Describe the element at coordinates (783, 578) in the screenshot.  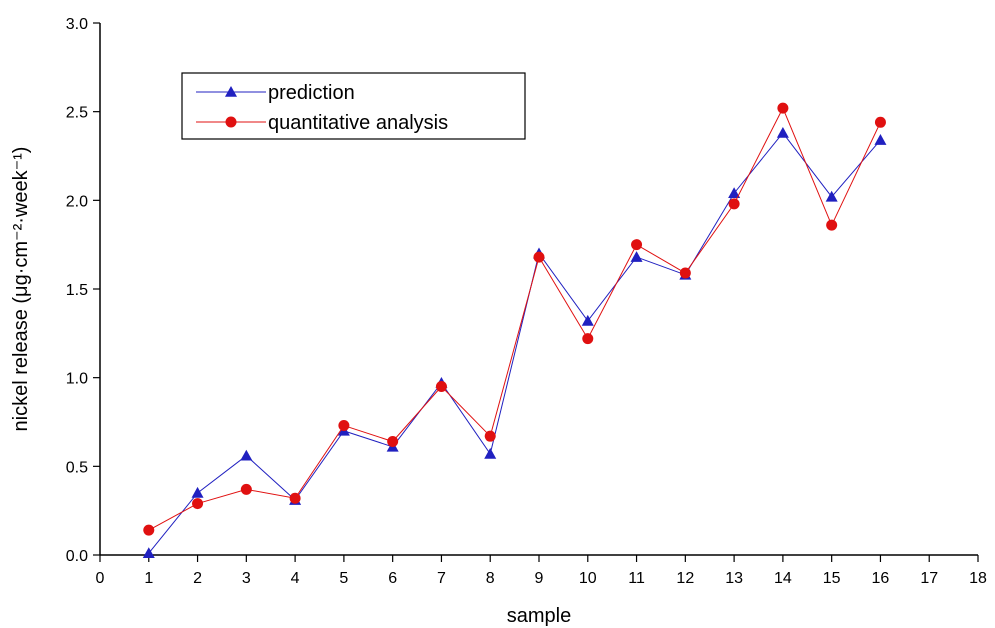
I see `x-tick-label: 14` at that location.